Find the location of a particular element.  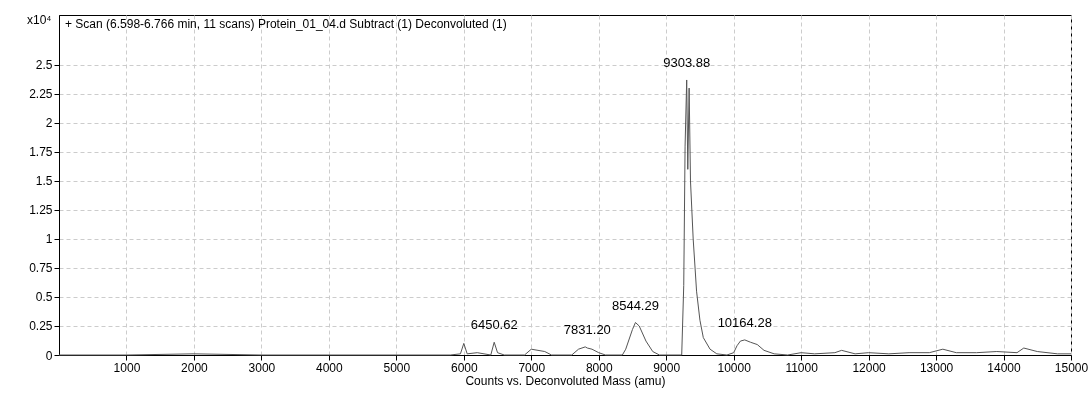

y-tick-label: 2 is located at coordinates (49, 123).